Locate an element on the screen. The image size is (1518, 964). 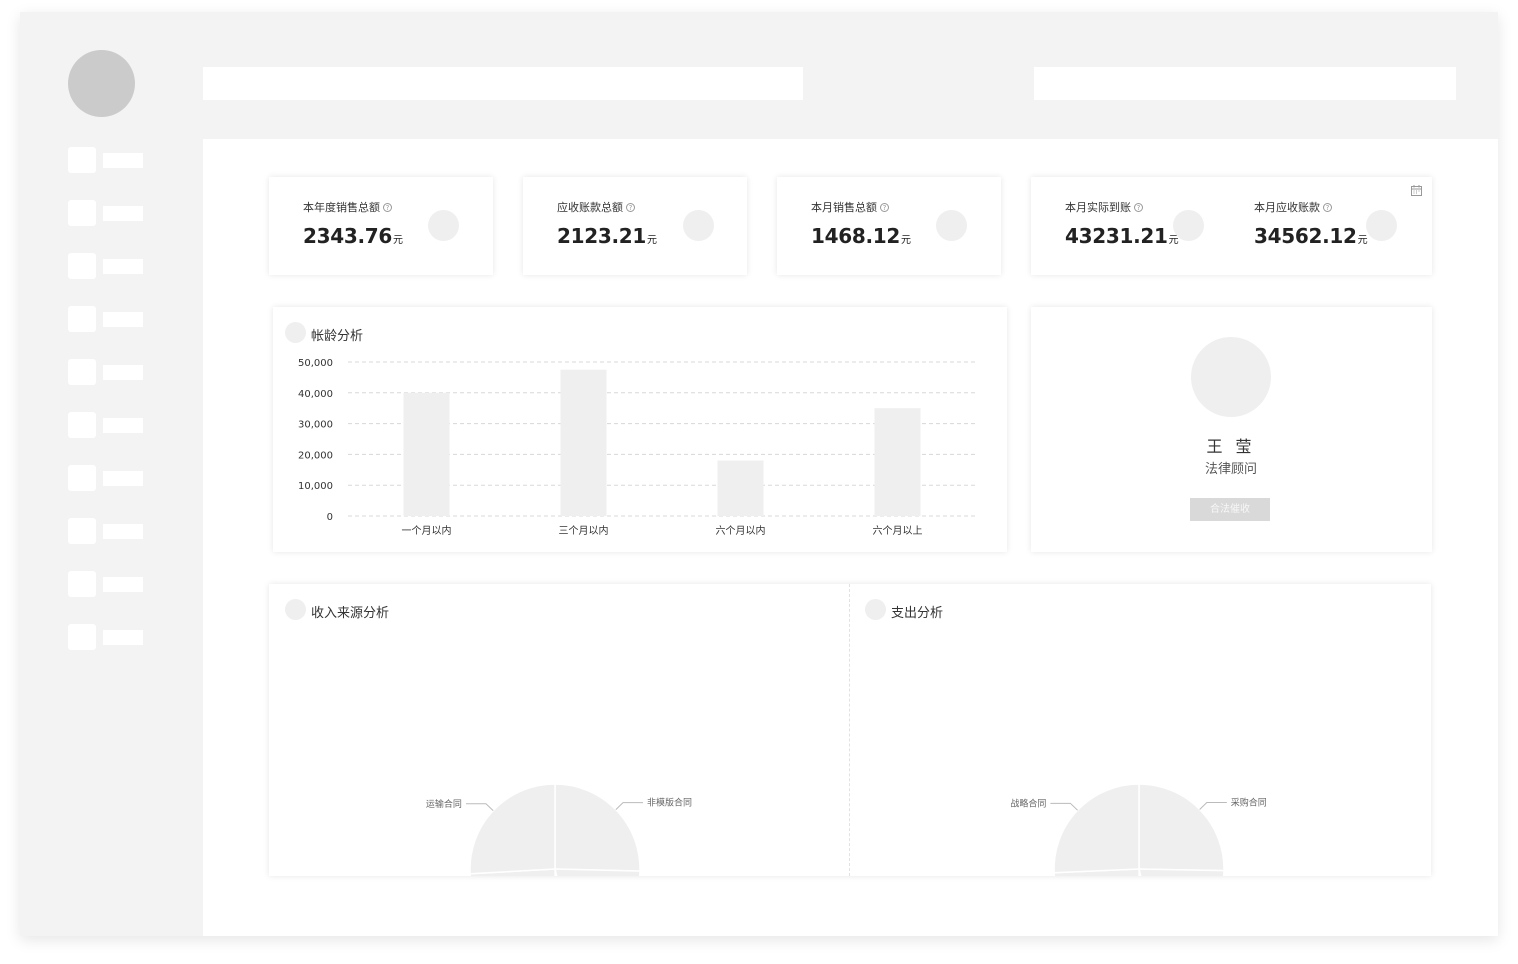
section-divider is located at coordinates (849, 730).